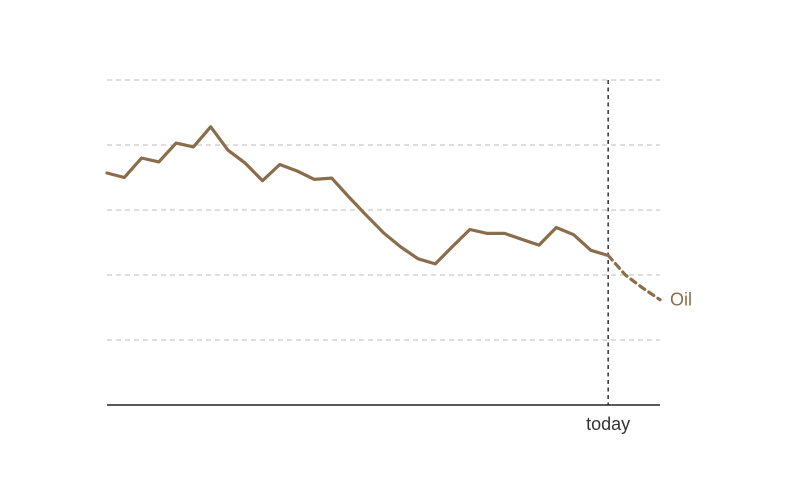  Describe the element at coordinates (681, 300) in the screenshot. I see `series-label: Oil` at that location.